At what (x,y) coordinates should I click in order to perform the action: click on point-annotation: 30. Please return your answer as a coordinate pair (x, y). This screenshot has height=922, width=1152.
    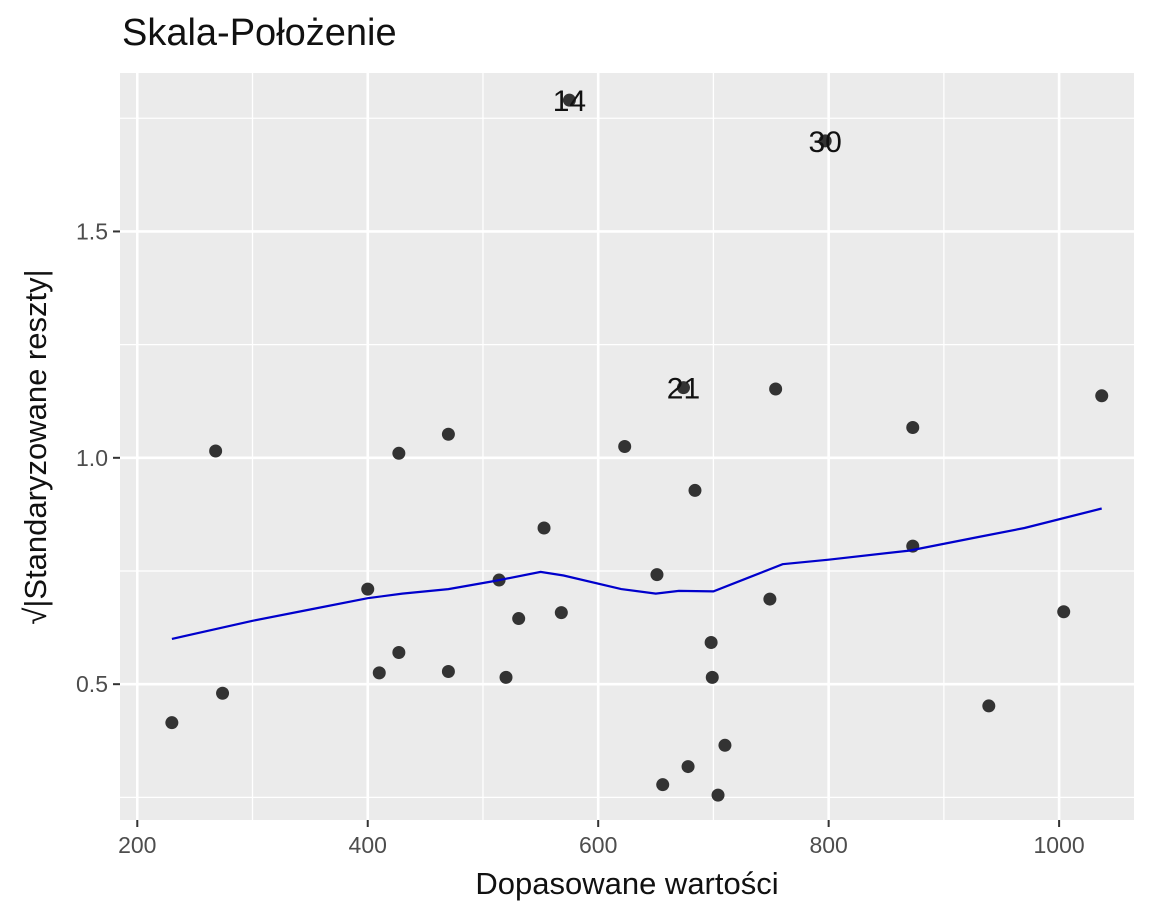
    Looking at the image, I should click on (825, 142).